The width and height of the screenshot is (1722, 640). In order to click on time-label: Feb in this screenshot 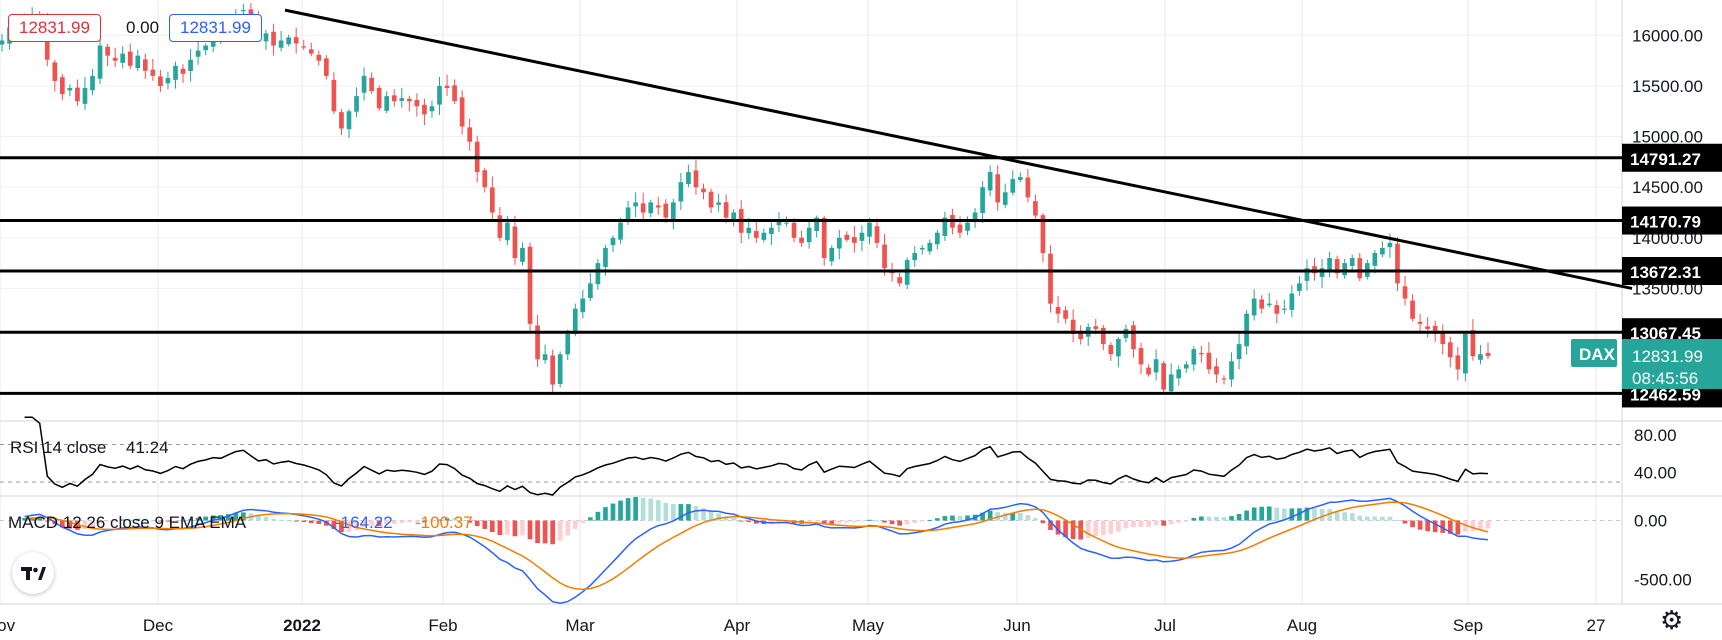, I will do `click(442, 625)`.